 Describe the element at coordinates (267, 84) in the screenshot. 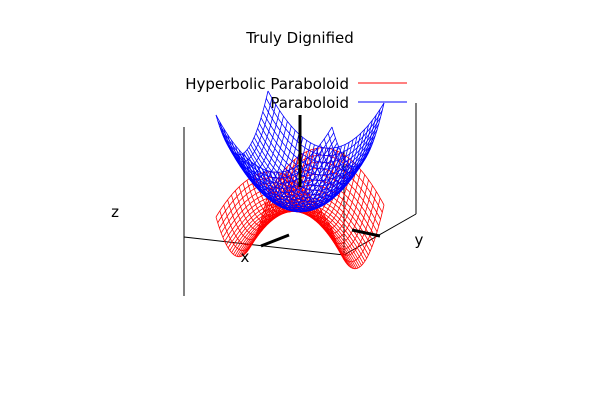

I see `legend-label-hyperbolic-paraboloid: Hyperbolic Paraboloid` at that location.